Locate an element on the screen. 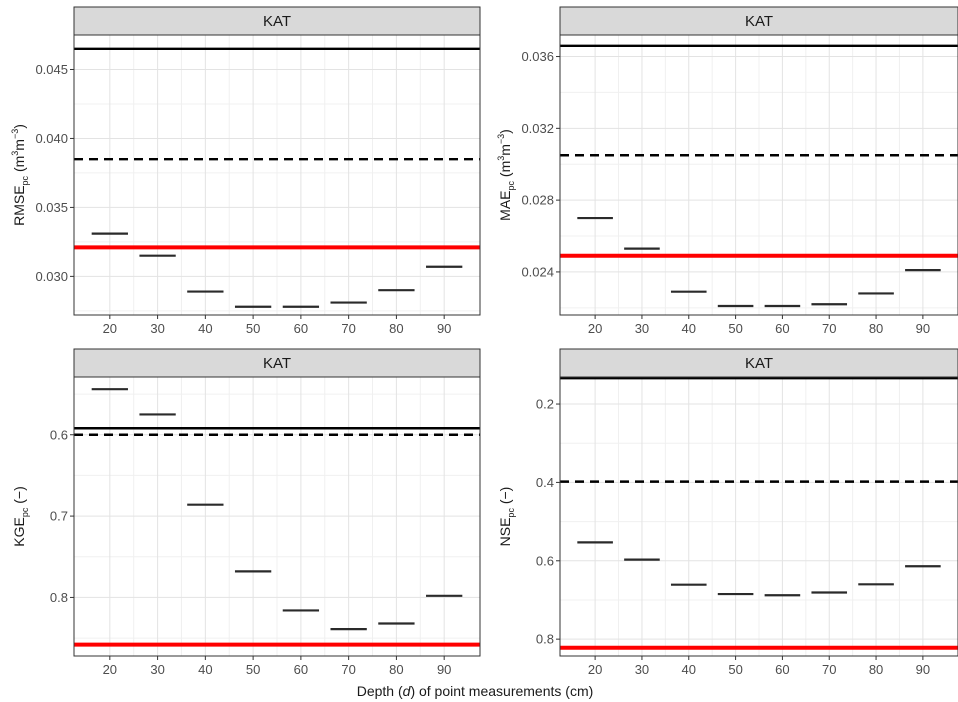 The height and width of the screenshot is (702, 958). y-axis-title-base: NSE is located at coordinates (505, 532).